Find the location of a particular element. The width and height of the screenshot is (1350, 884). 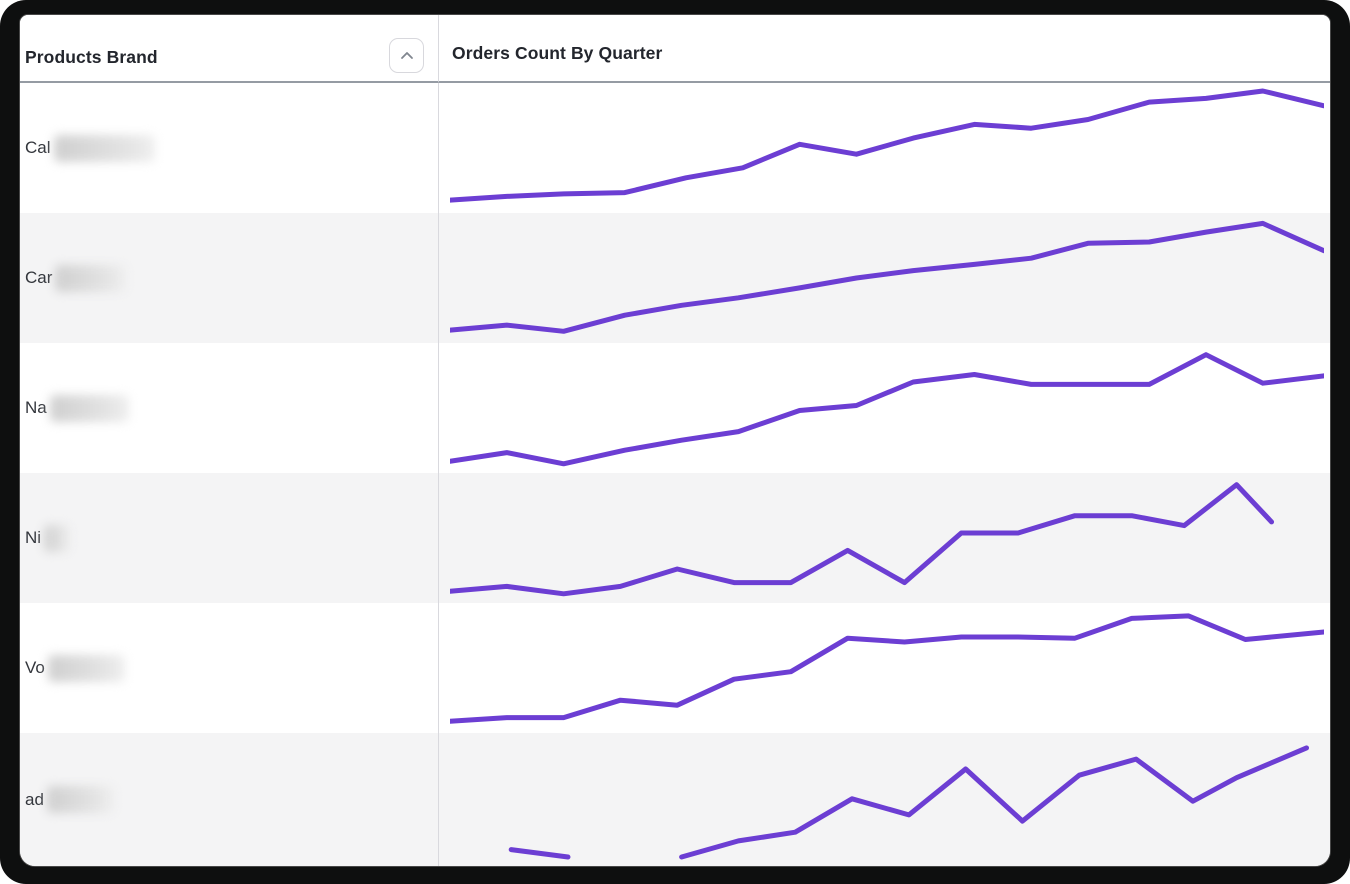

brand-name-prefix: Ni is located at coordinates (33, 537).